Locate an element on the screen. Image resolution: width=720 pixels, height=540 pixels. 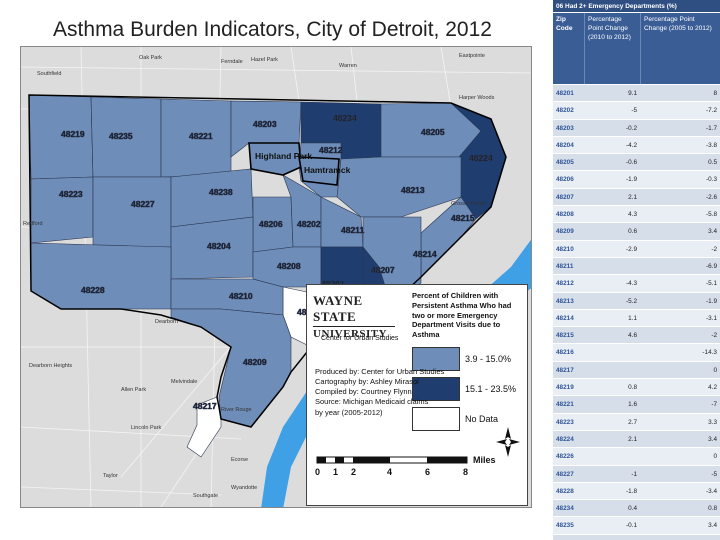
place-label: Redford is located at coordinates (33, 224).